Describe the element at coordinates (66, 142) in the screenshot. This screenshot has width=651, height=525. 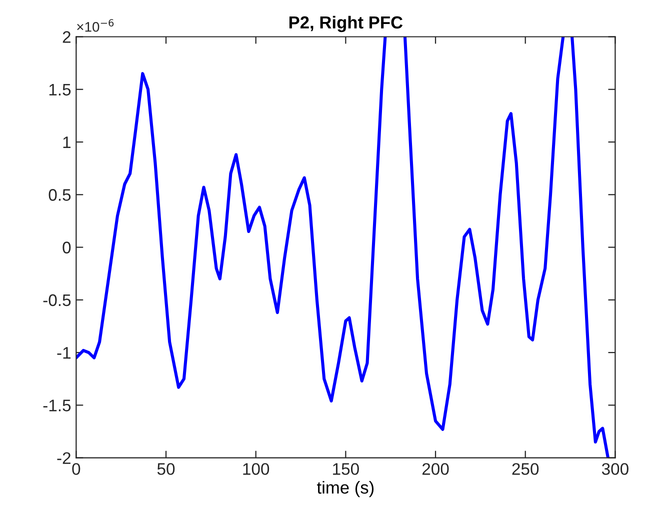
I see `y-tick-label: 1` at that location.